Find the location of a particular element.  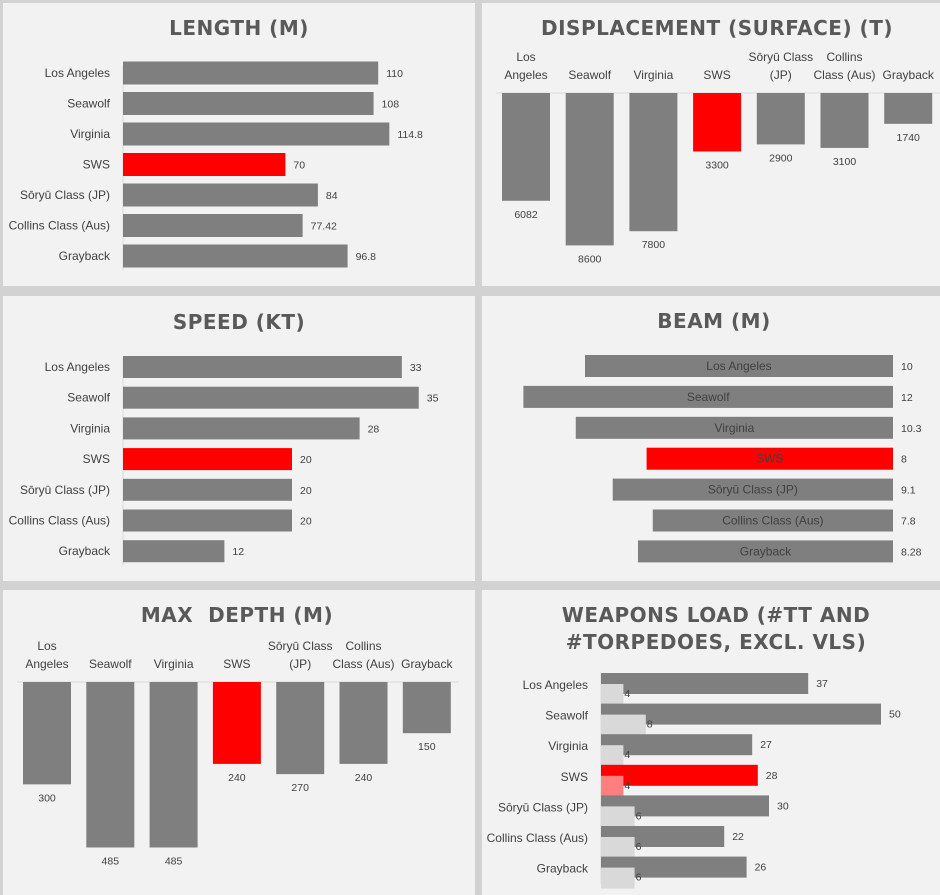

displacement-value-label: 7800 is located at coordinates (654, 245).